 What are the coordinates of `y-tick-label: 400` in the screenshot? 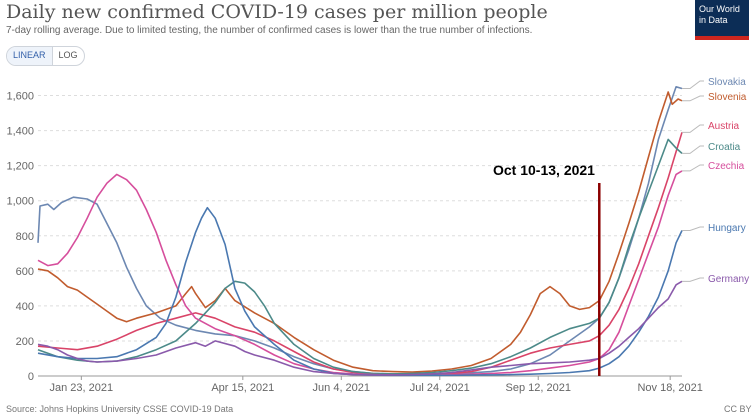 It's located at (25, 307).